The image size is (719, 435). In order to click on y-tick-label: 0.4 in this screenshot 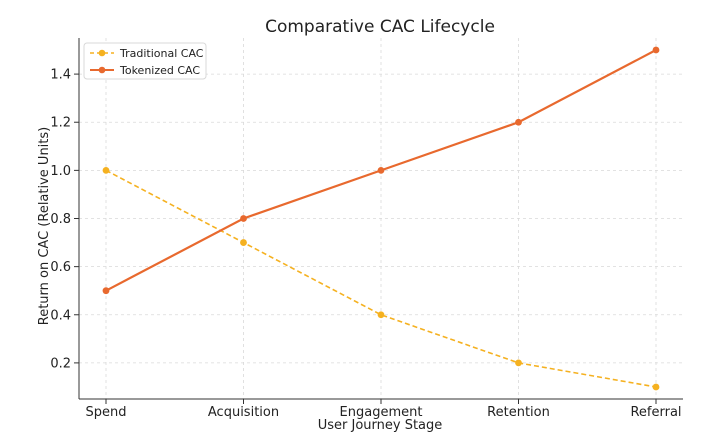, I will do `click(60, 315)`.